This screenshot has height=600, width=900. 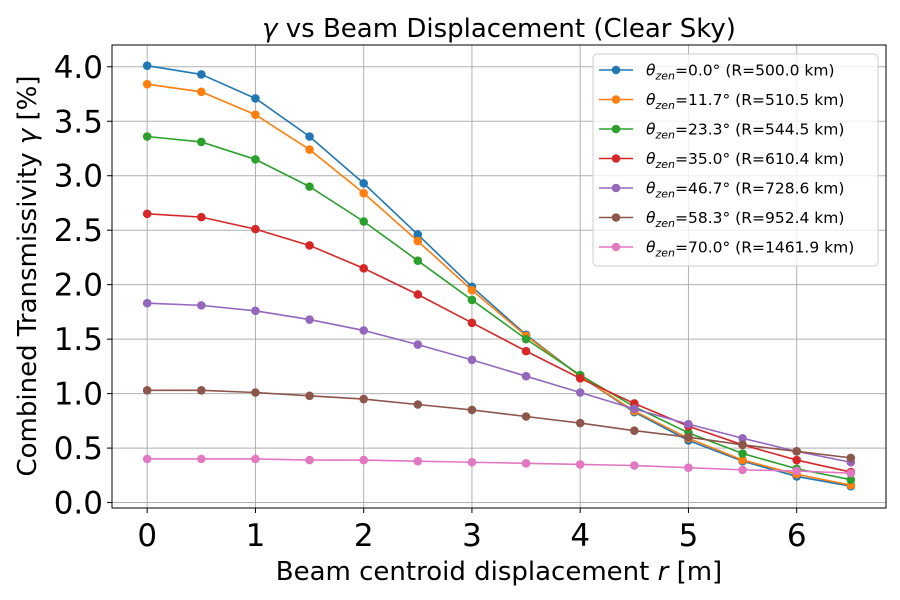 What do you see at coordinates (78, 504) in the screenshot?
I see `y-tick-label: 0.0` at bounding box center [78, 504].